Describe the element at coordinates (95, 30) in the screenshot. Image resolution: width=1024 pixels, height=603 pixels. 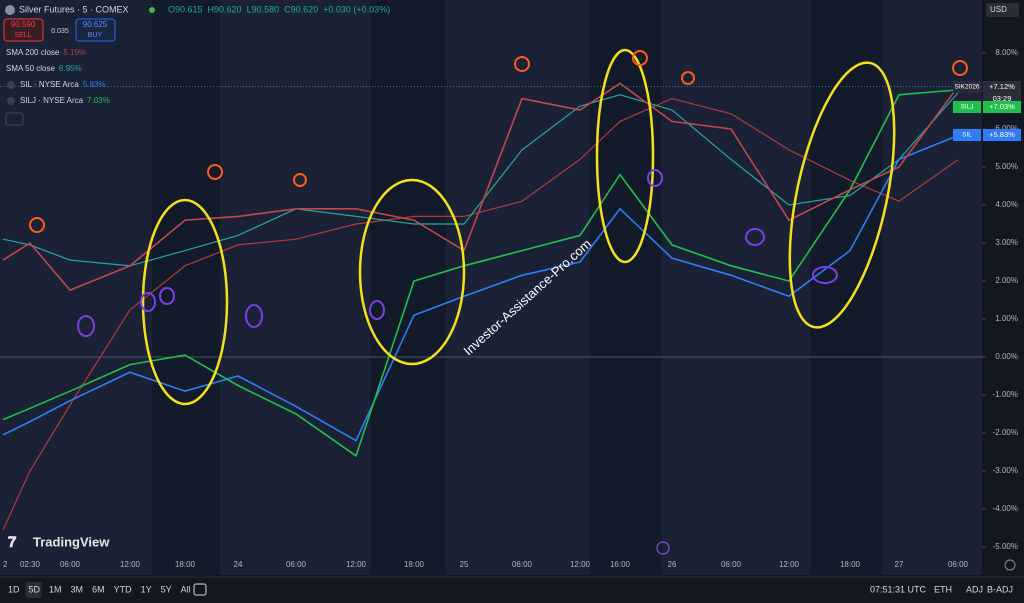
I see `buy-button` at that location.